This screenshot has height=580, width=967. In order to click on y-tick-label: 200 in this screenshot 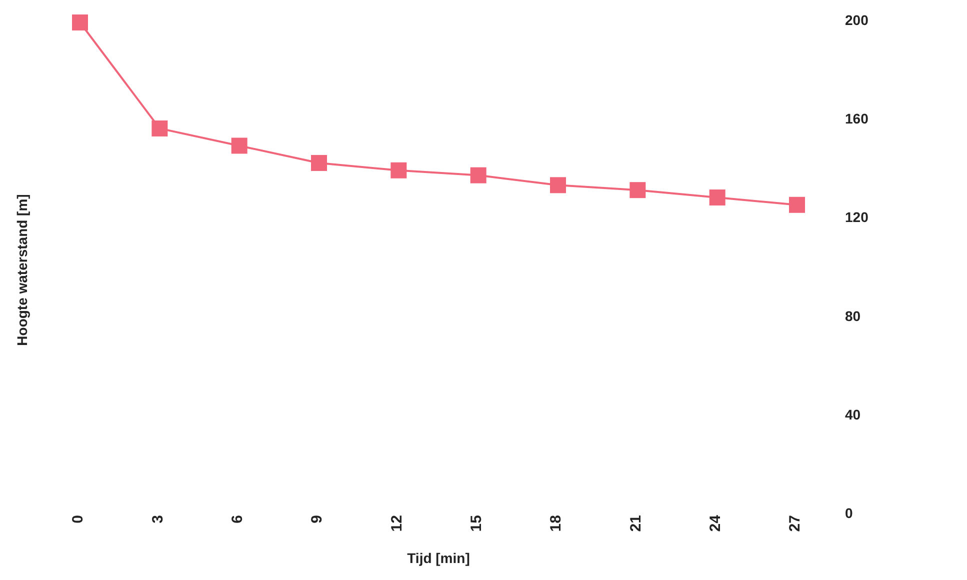, I will do `click(857, 20)`.